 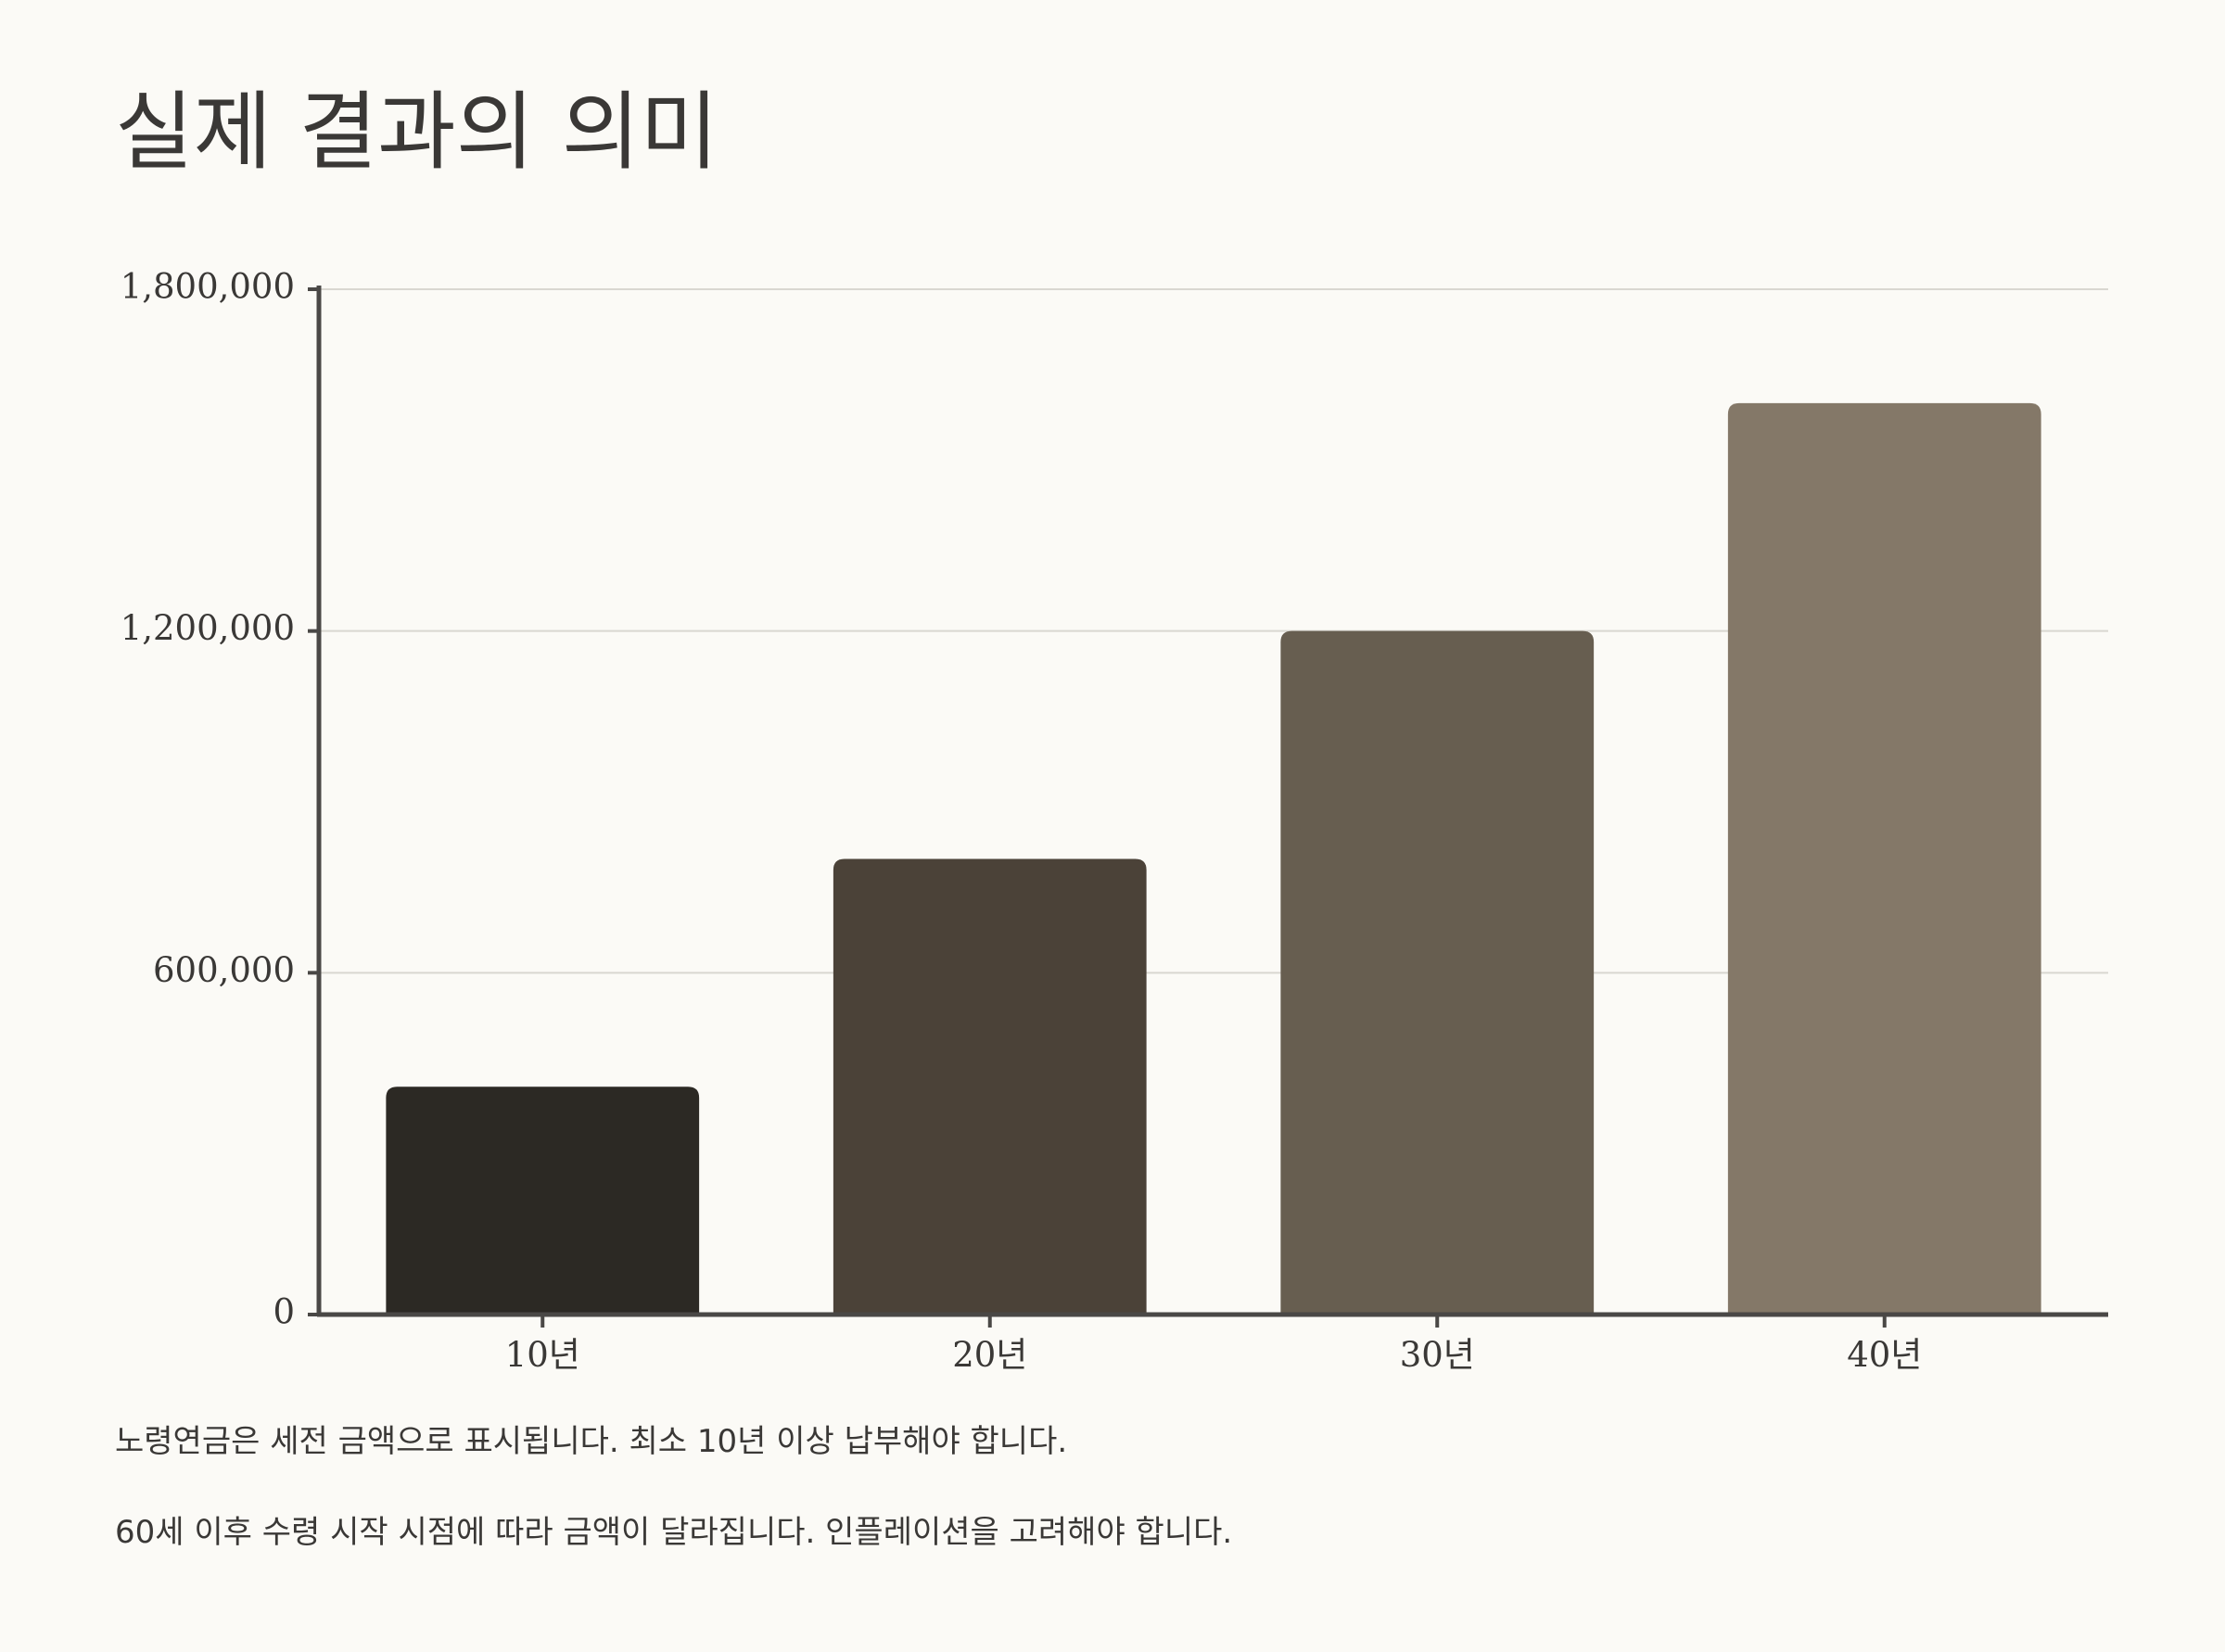 What do you see at coordinates (591, 1441) in the screenshot?
I see `footnote-1: 노령연금은 세전 금액으로 표시됩니다. 최소 10년 이상 납부해야 합니다.` at bounding box center [591, 1441].